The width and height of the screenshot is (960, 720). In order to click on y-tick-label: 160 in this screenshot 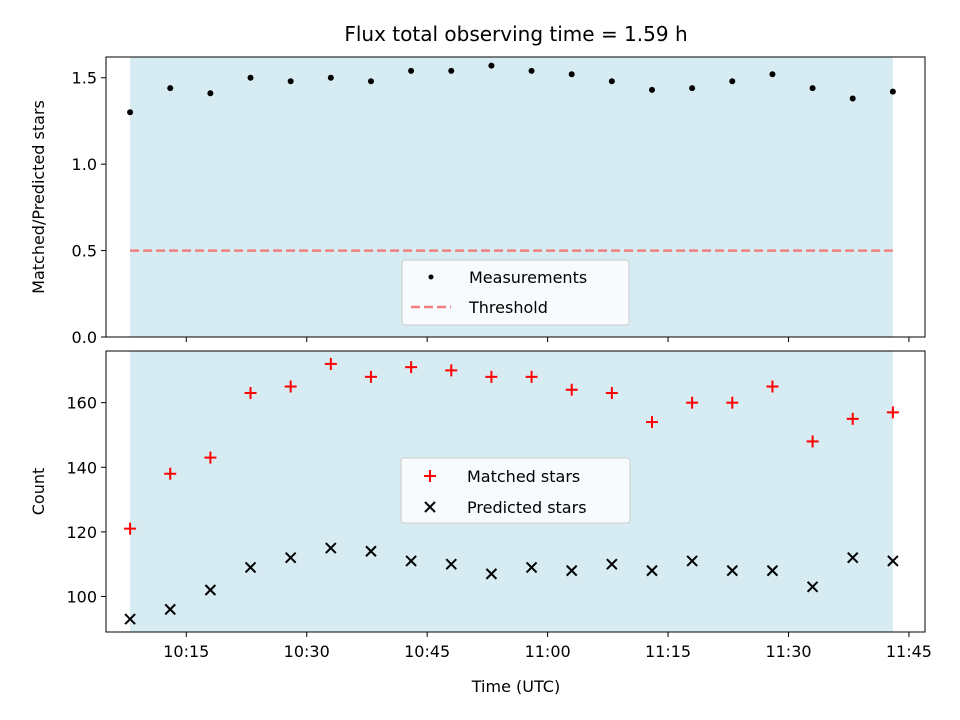, I will do `click(81, 403)`.